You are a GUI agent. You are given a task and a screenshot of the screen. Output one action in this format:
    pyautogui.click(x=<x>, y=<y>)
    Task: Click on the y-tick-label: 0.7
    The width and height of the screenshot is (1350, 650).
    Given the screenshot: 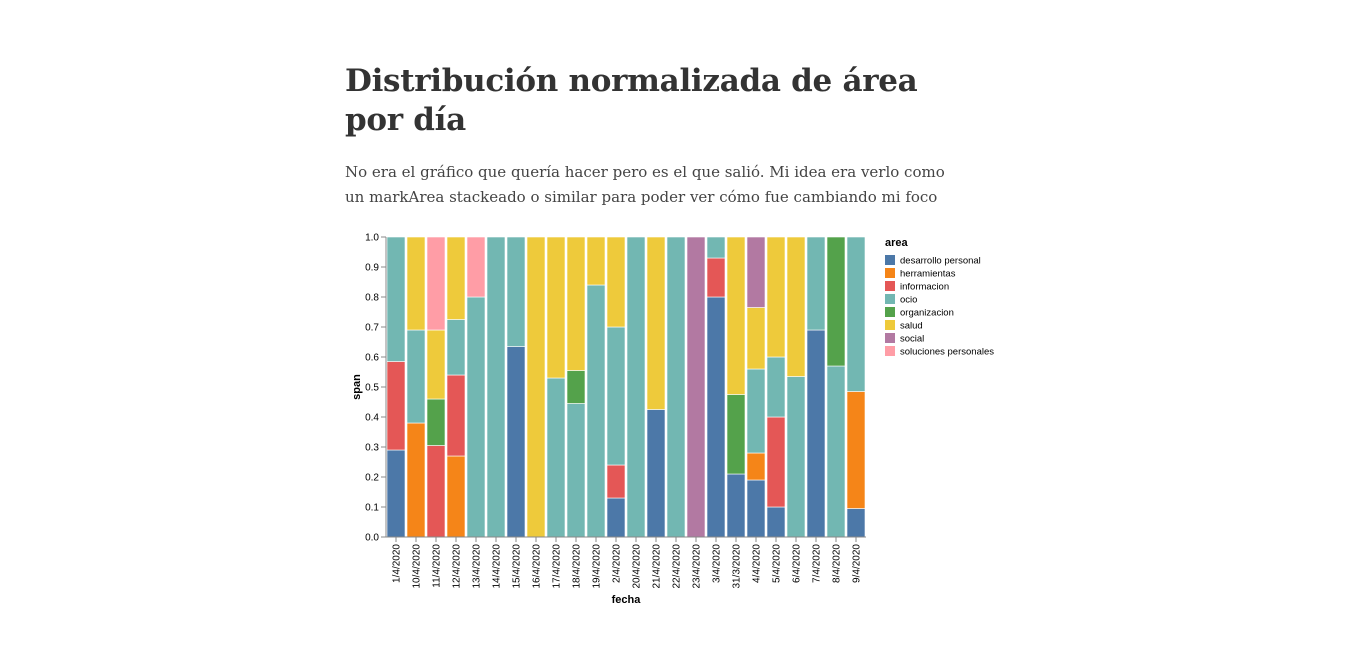 What is the action you would take?
    pyautogui.click(x=372, y=328)
    